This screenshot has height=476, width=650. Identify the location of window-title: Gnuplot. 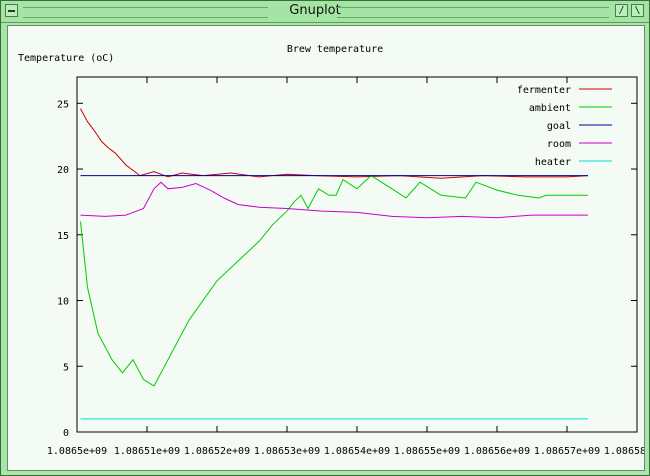
(315, 10).